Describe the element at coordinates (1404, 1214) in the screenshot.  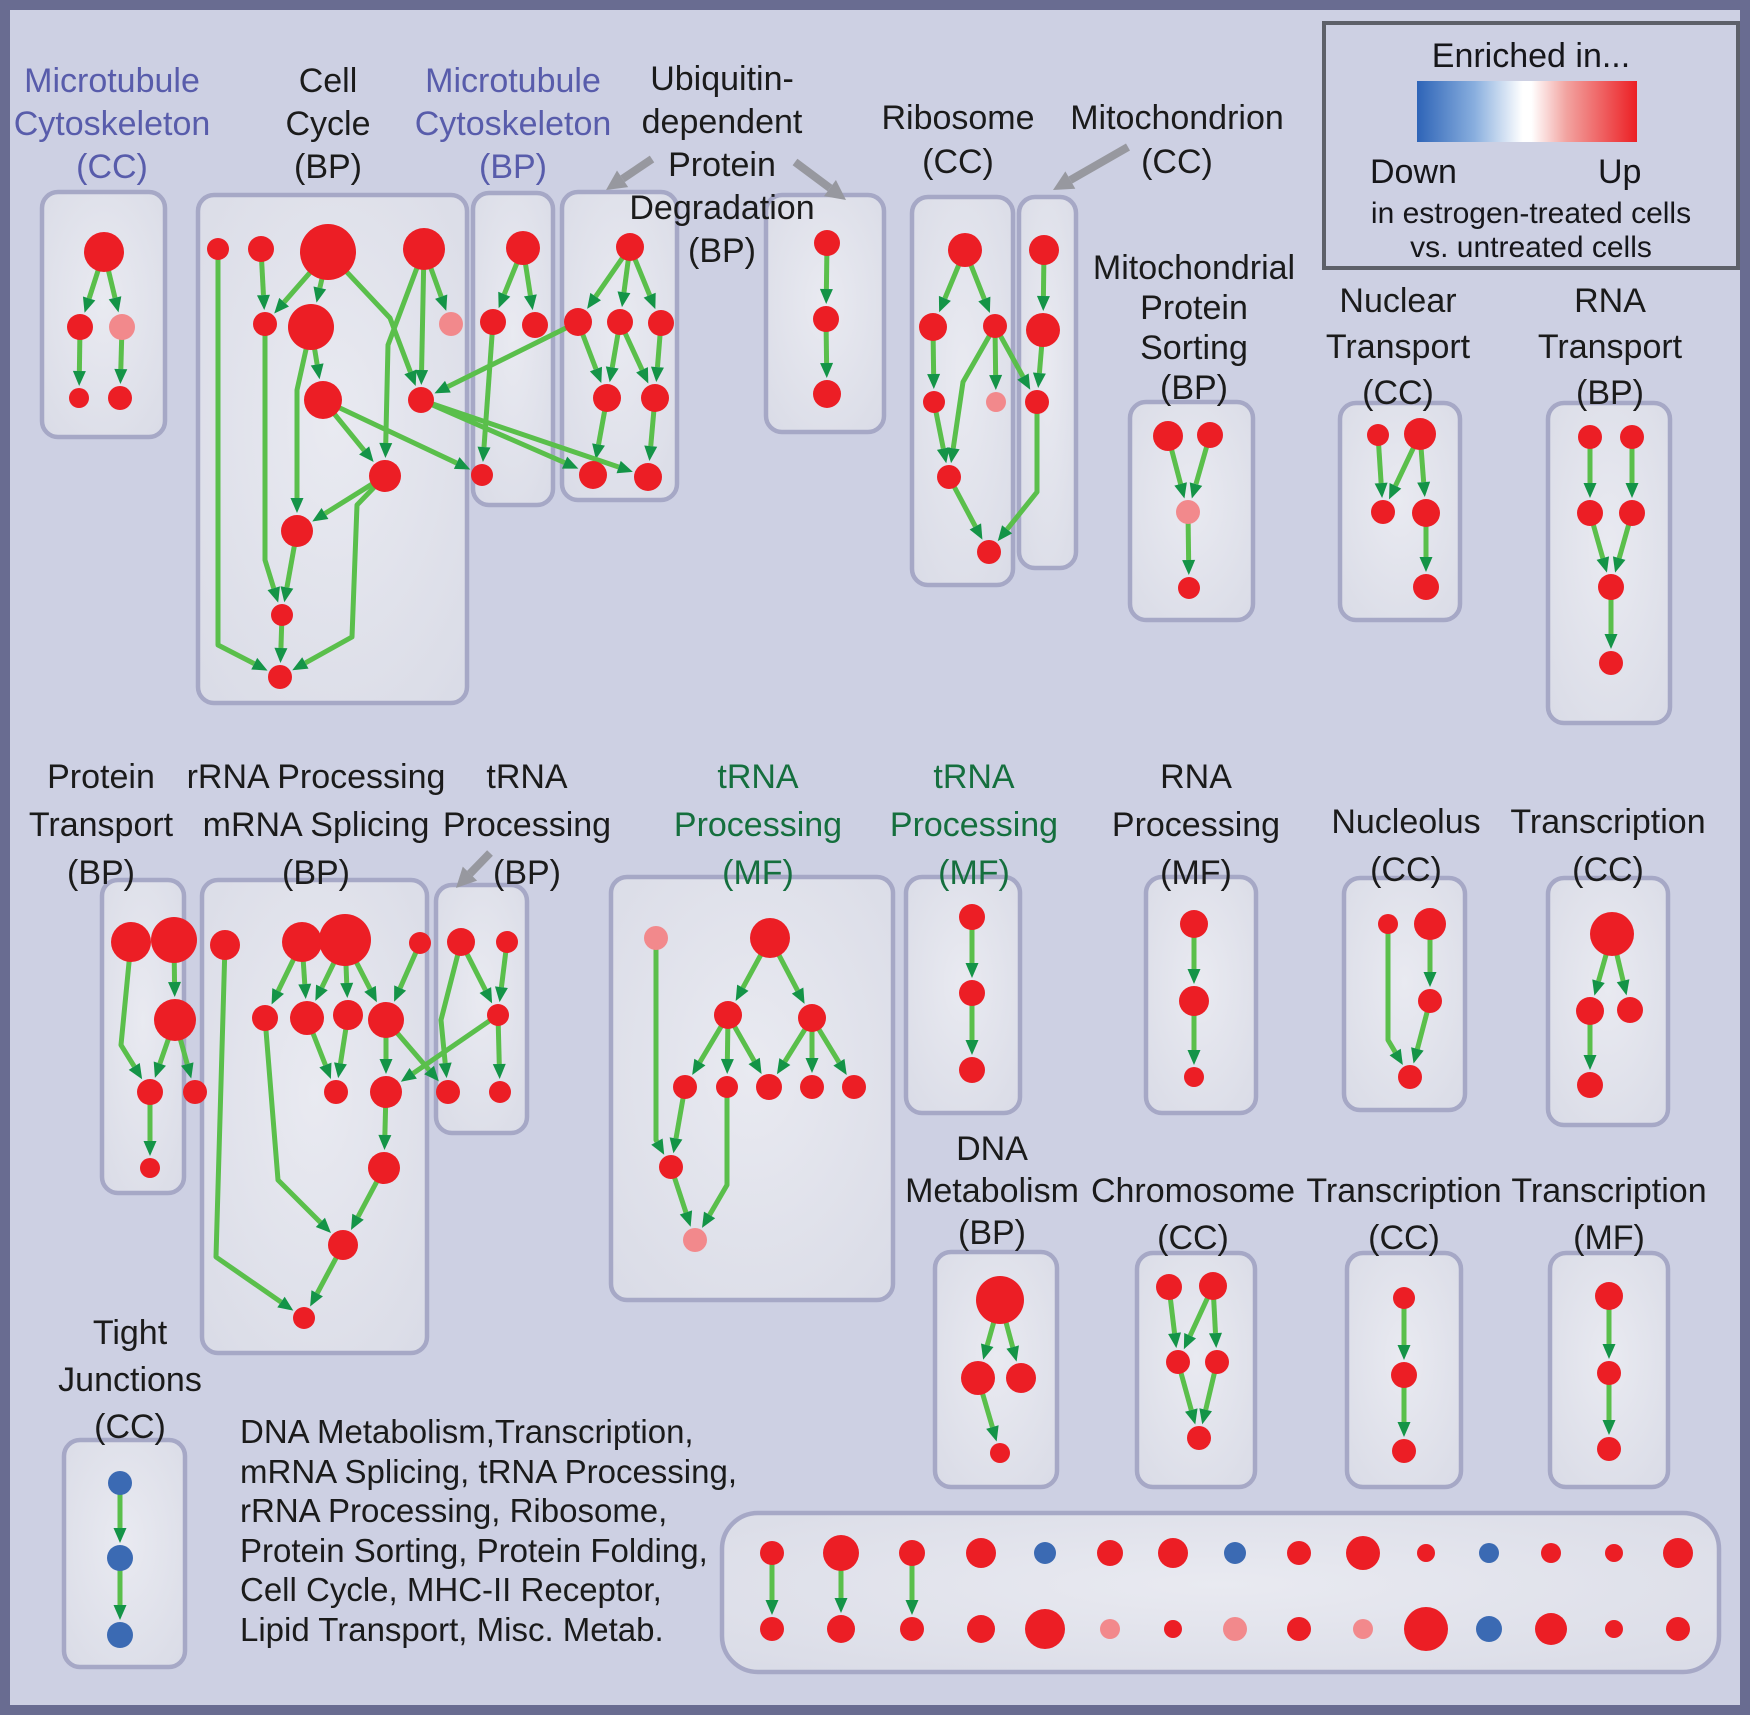
I see `cluster-label-transcription-cc-2: Transcription (CC)` at that location.